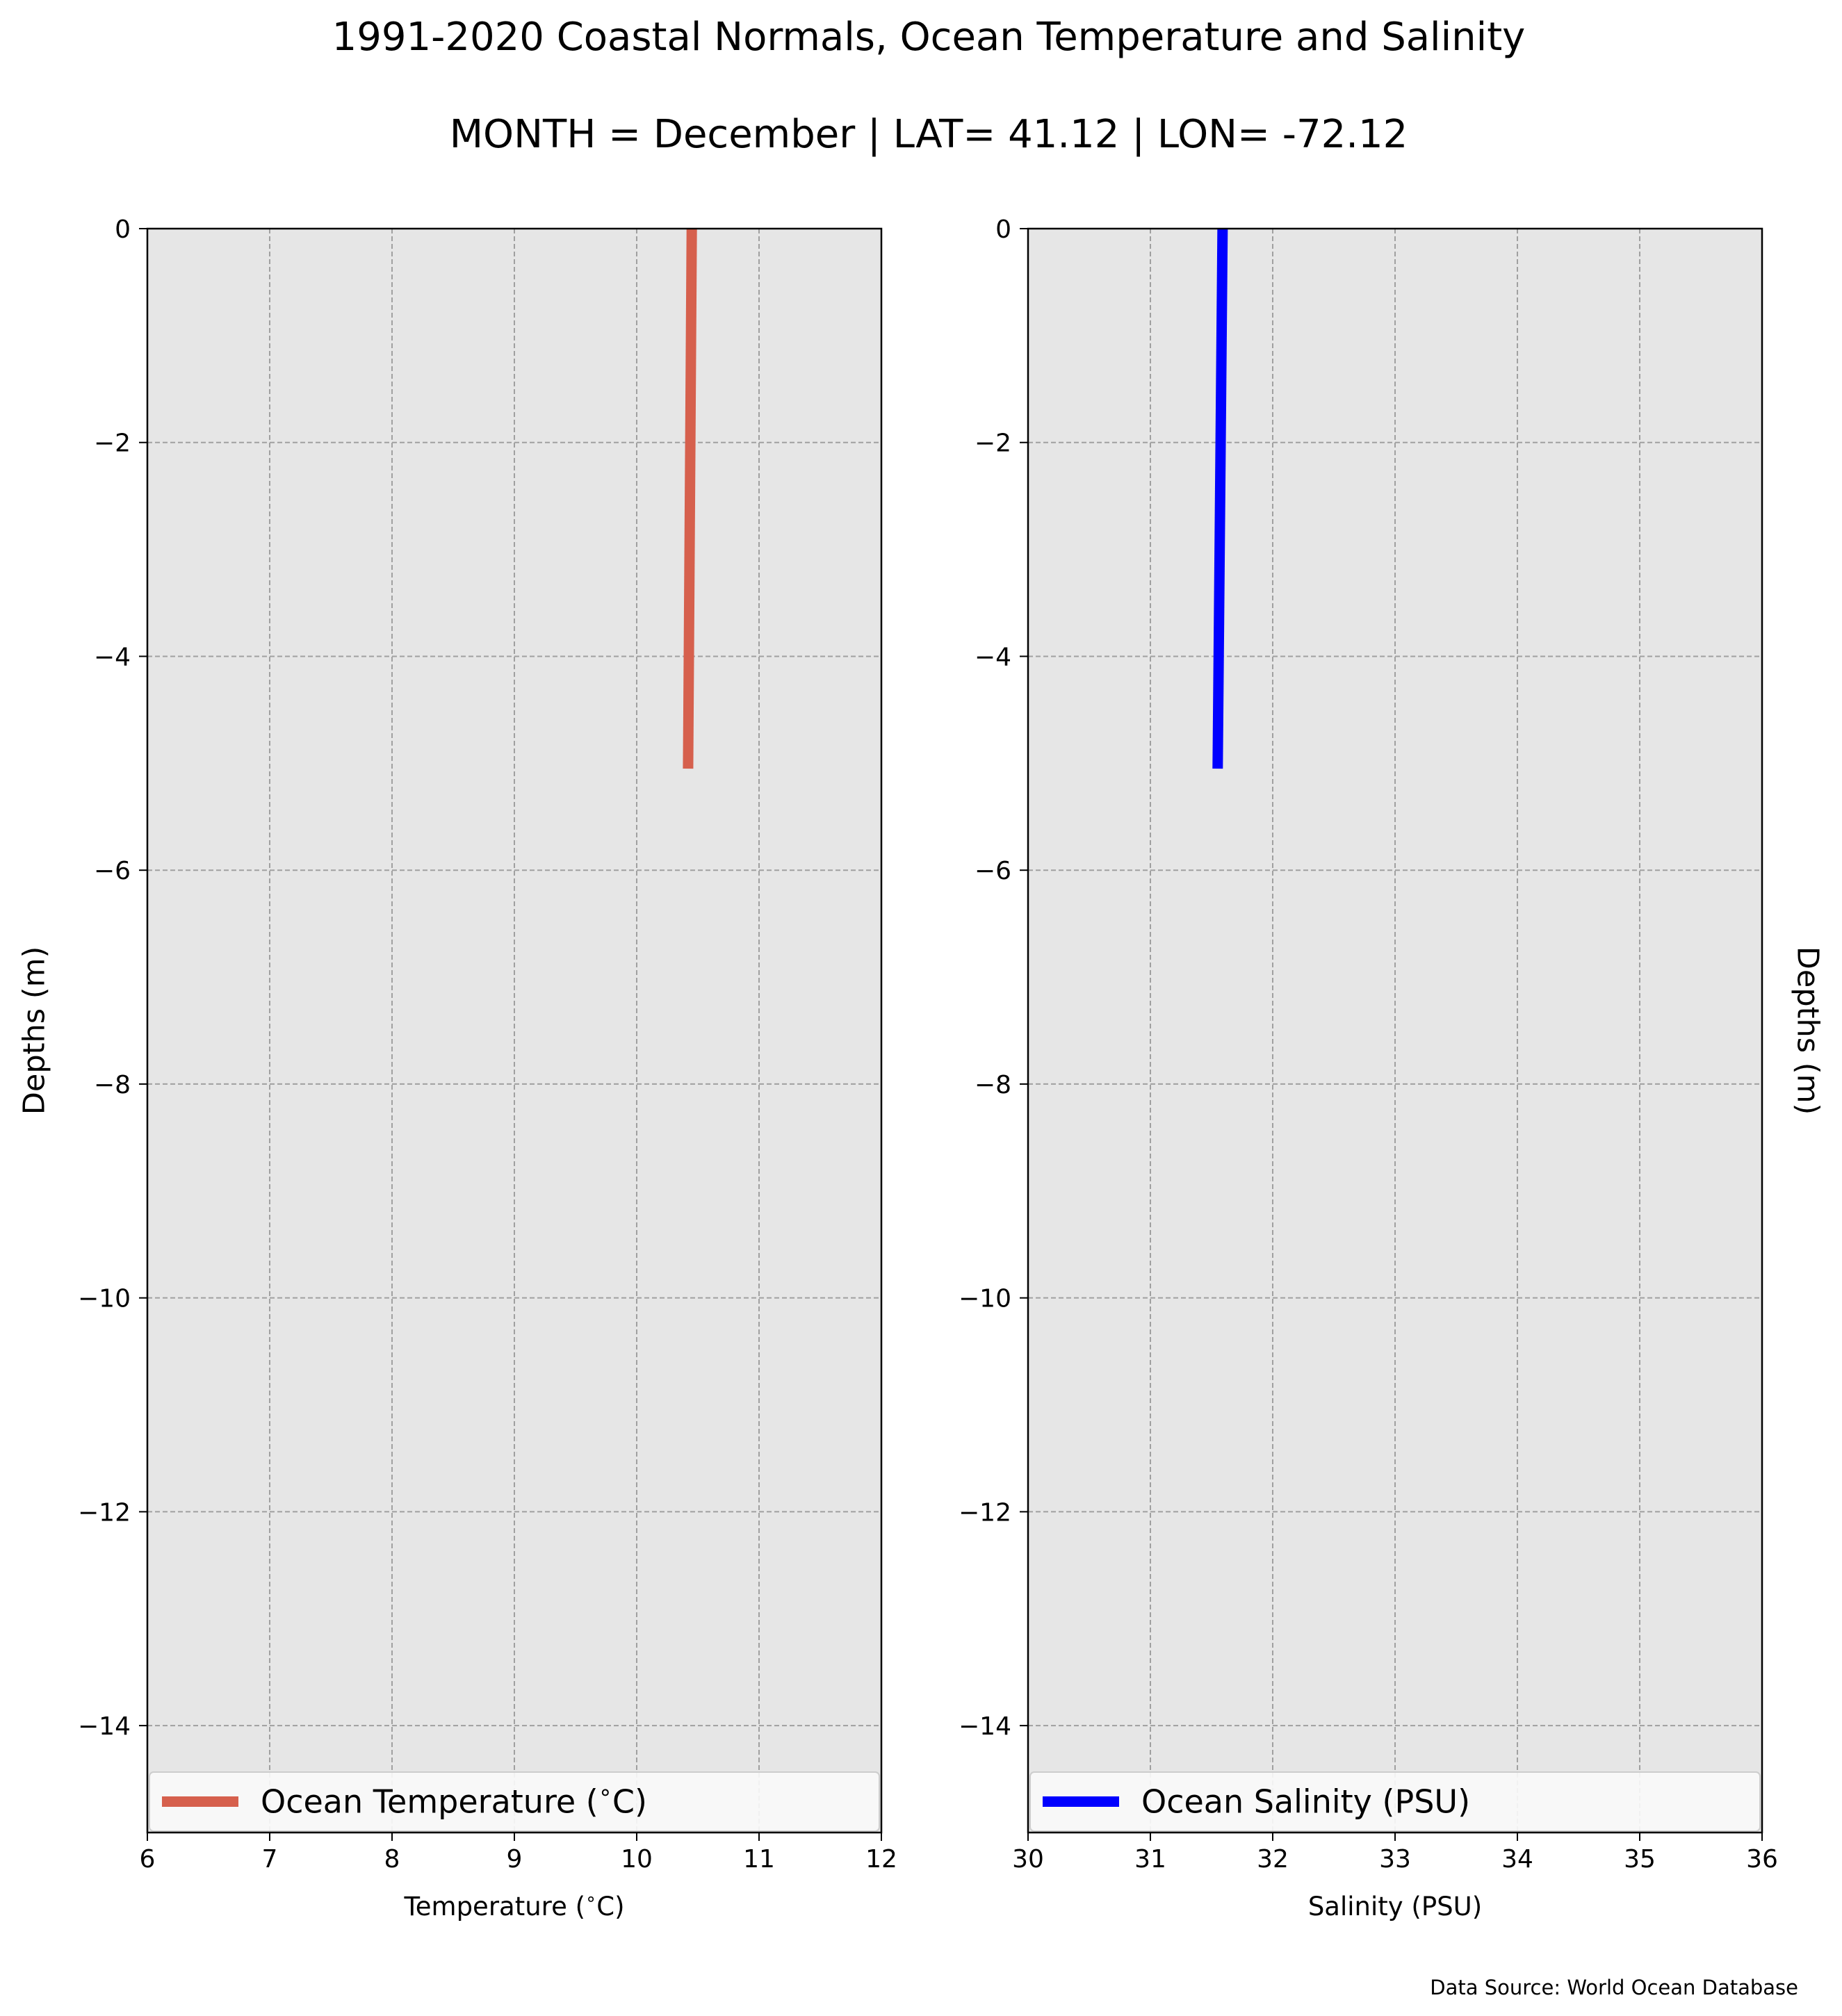 Image resolution: width=1842 pixels, height=2016 pixels. What do you see at coordinates (1395, 1907) in the screenshot?
I see `salinity-x-axis-label: Salinity (PSU)` at bounding box center [1395, 1907].